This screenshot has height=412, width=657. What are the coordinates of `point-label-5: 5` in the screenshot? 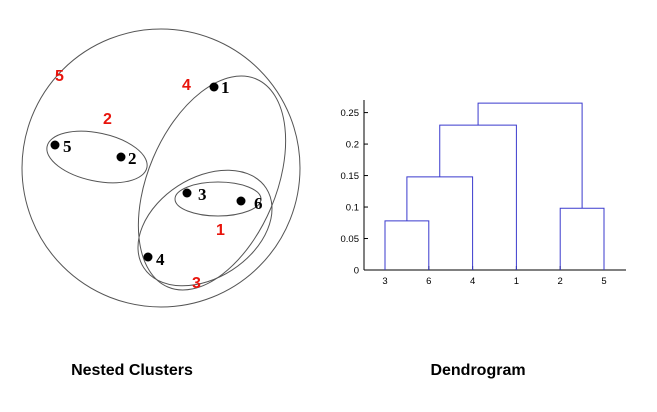 It's located at (67, 146).